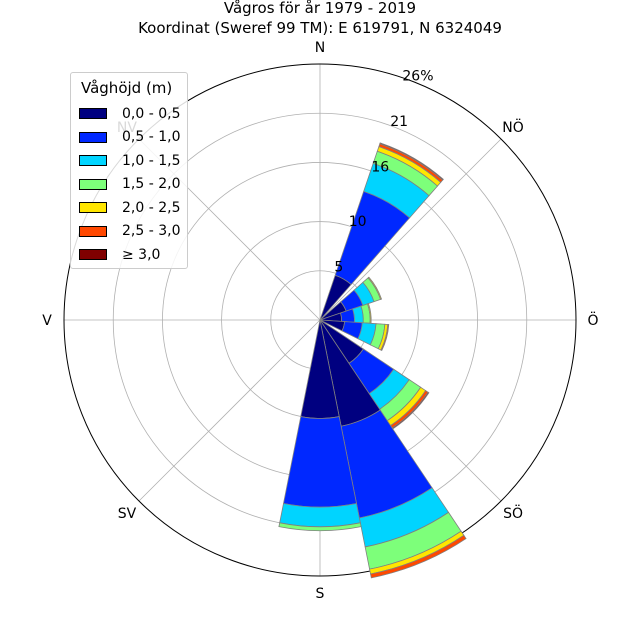 The image size is (640, 640). I want to click on direction-label: N, so click(320, 48).